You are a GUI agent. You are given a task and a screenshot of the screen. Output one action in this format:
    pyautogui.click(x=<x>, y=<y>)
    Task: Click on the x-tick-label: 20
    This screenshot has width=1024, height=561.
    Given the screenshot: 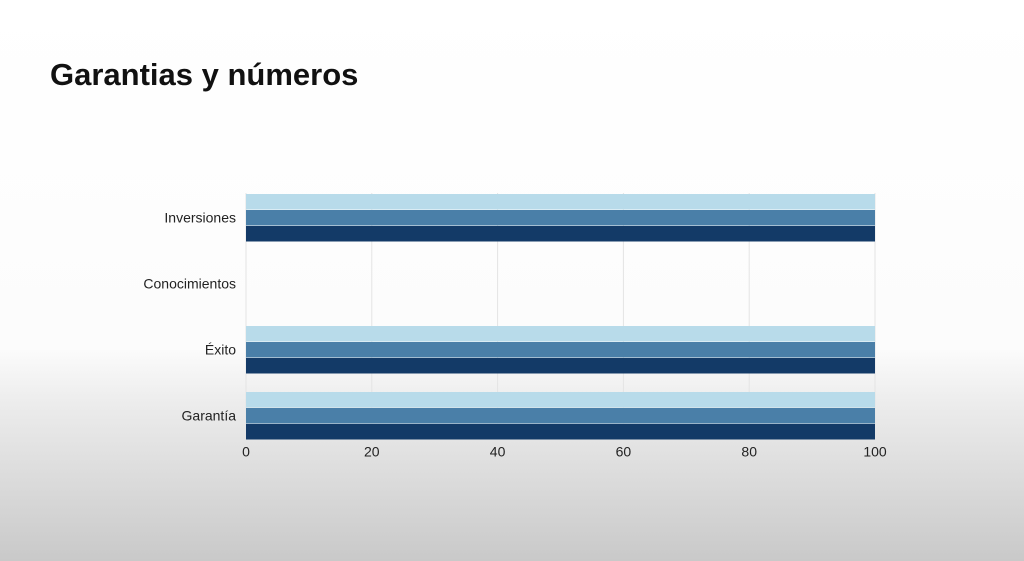 What is the action you would take?
    pyautogui.click(x=372, y=452)
    